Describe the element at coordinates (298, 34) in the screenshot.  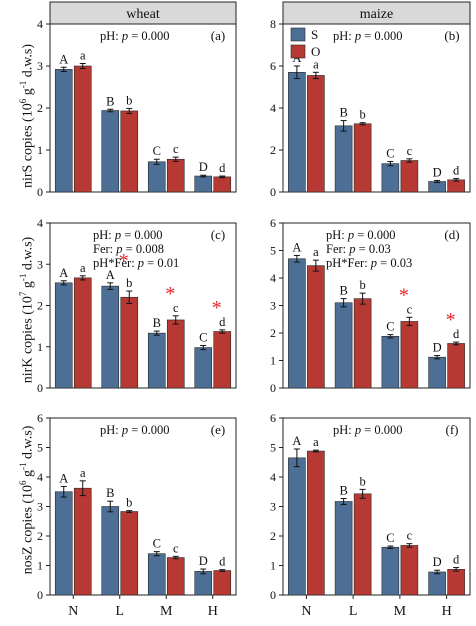
I see `legend-swatch-S` at that location.